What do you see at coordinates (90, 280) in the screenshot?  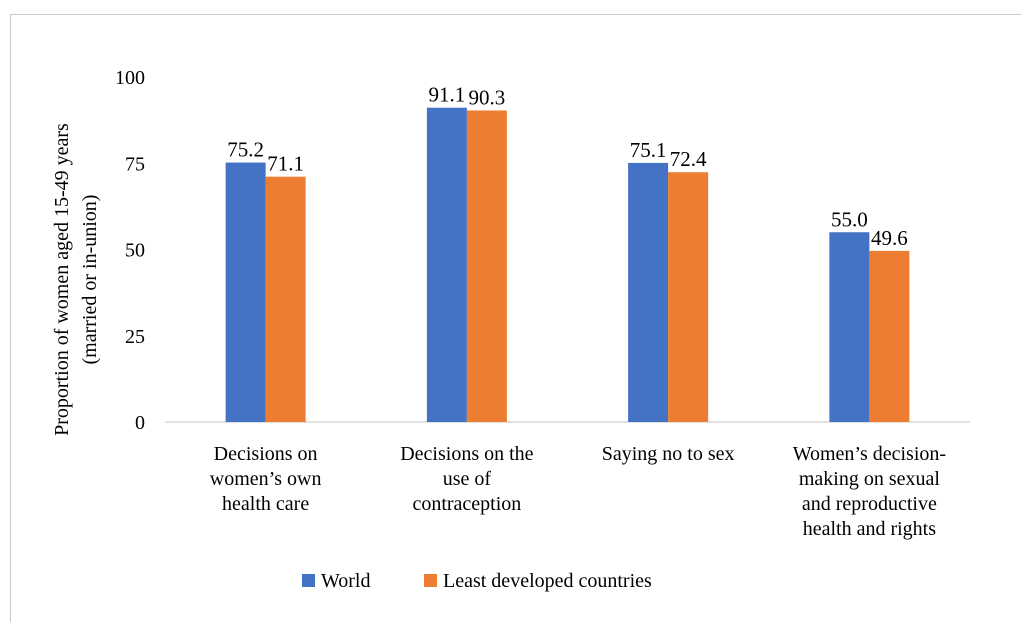 I see `y-axis-label-line: (married or in-union)` at bounding box center [90, 280].